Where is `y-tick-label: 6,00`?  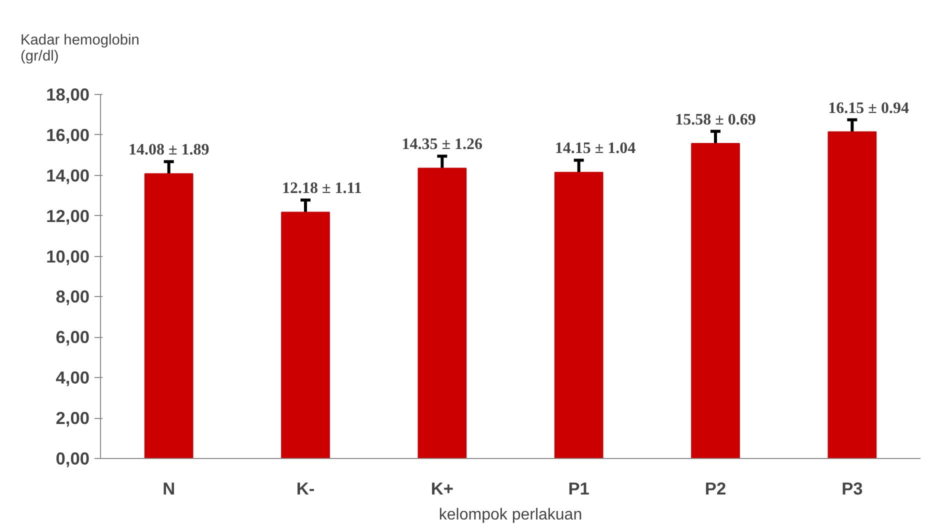
y-tick-label: 6,00 is located at coordinates (73, 337).